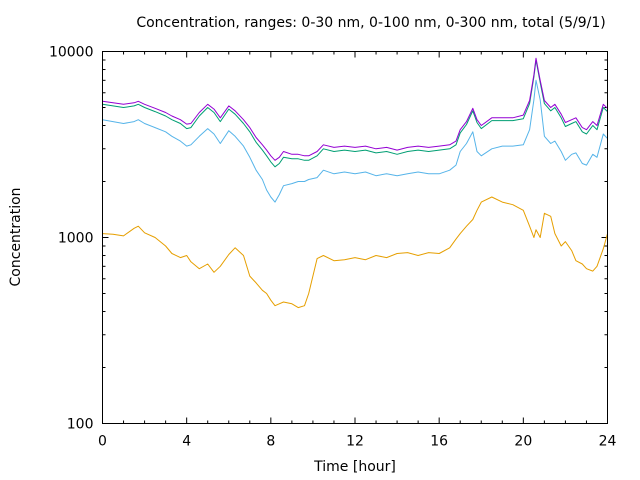 This screenshot has width=640, height=480. I want to click on y-tick-label: 10000, so click(71, 53).